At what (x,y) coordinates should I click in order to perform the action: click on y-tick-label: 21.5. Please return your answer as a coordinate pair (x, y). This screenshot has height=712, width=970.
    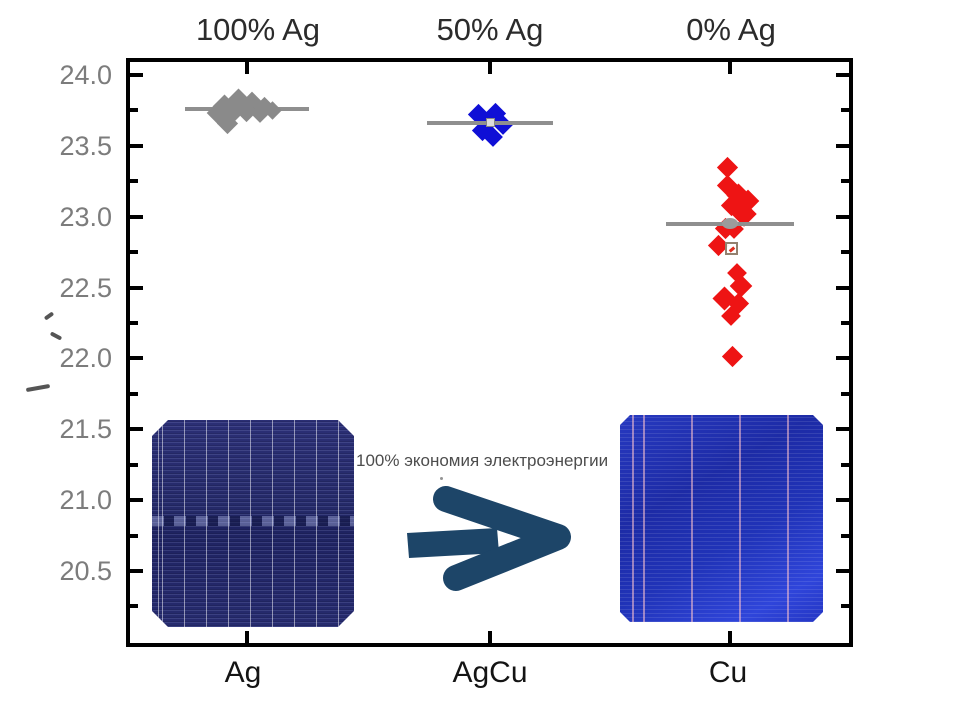
    Looking at the image, I should click on (85, 429).